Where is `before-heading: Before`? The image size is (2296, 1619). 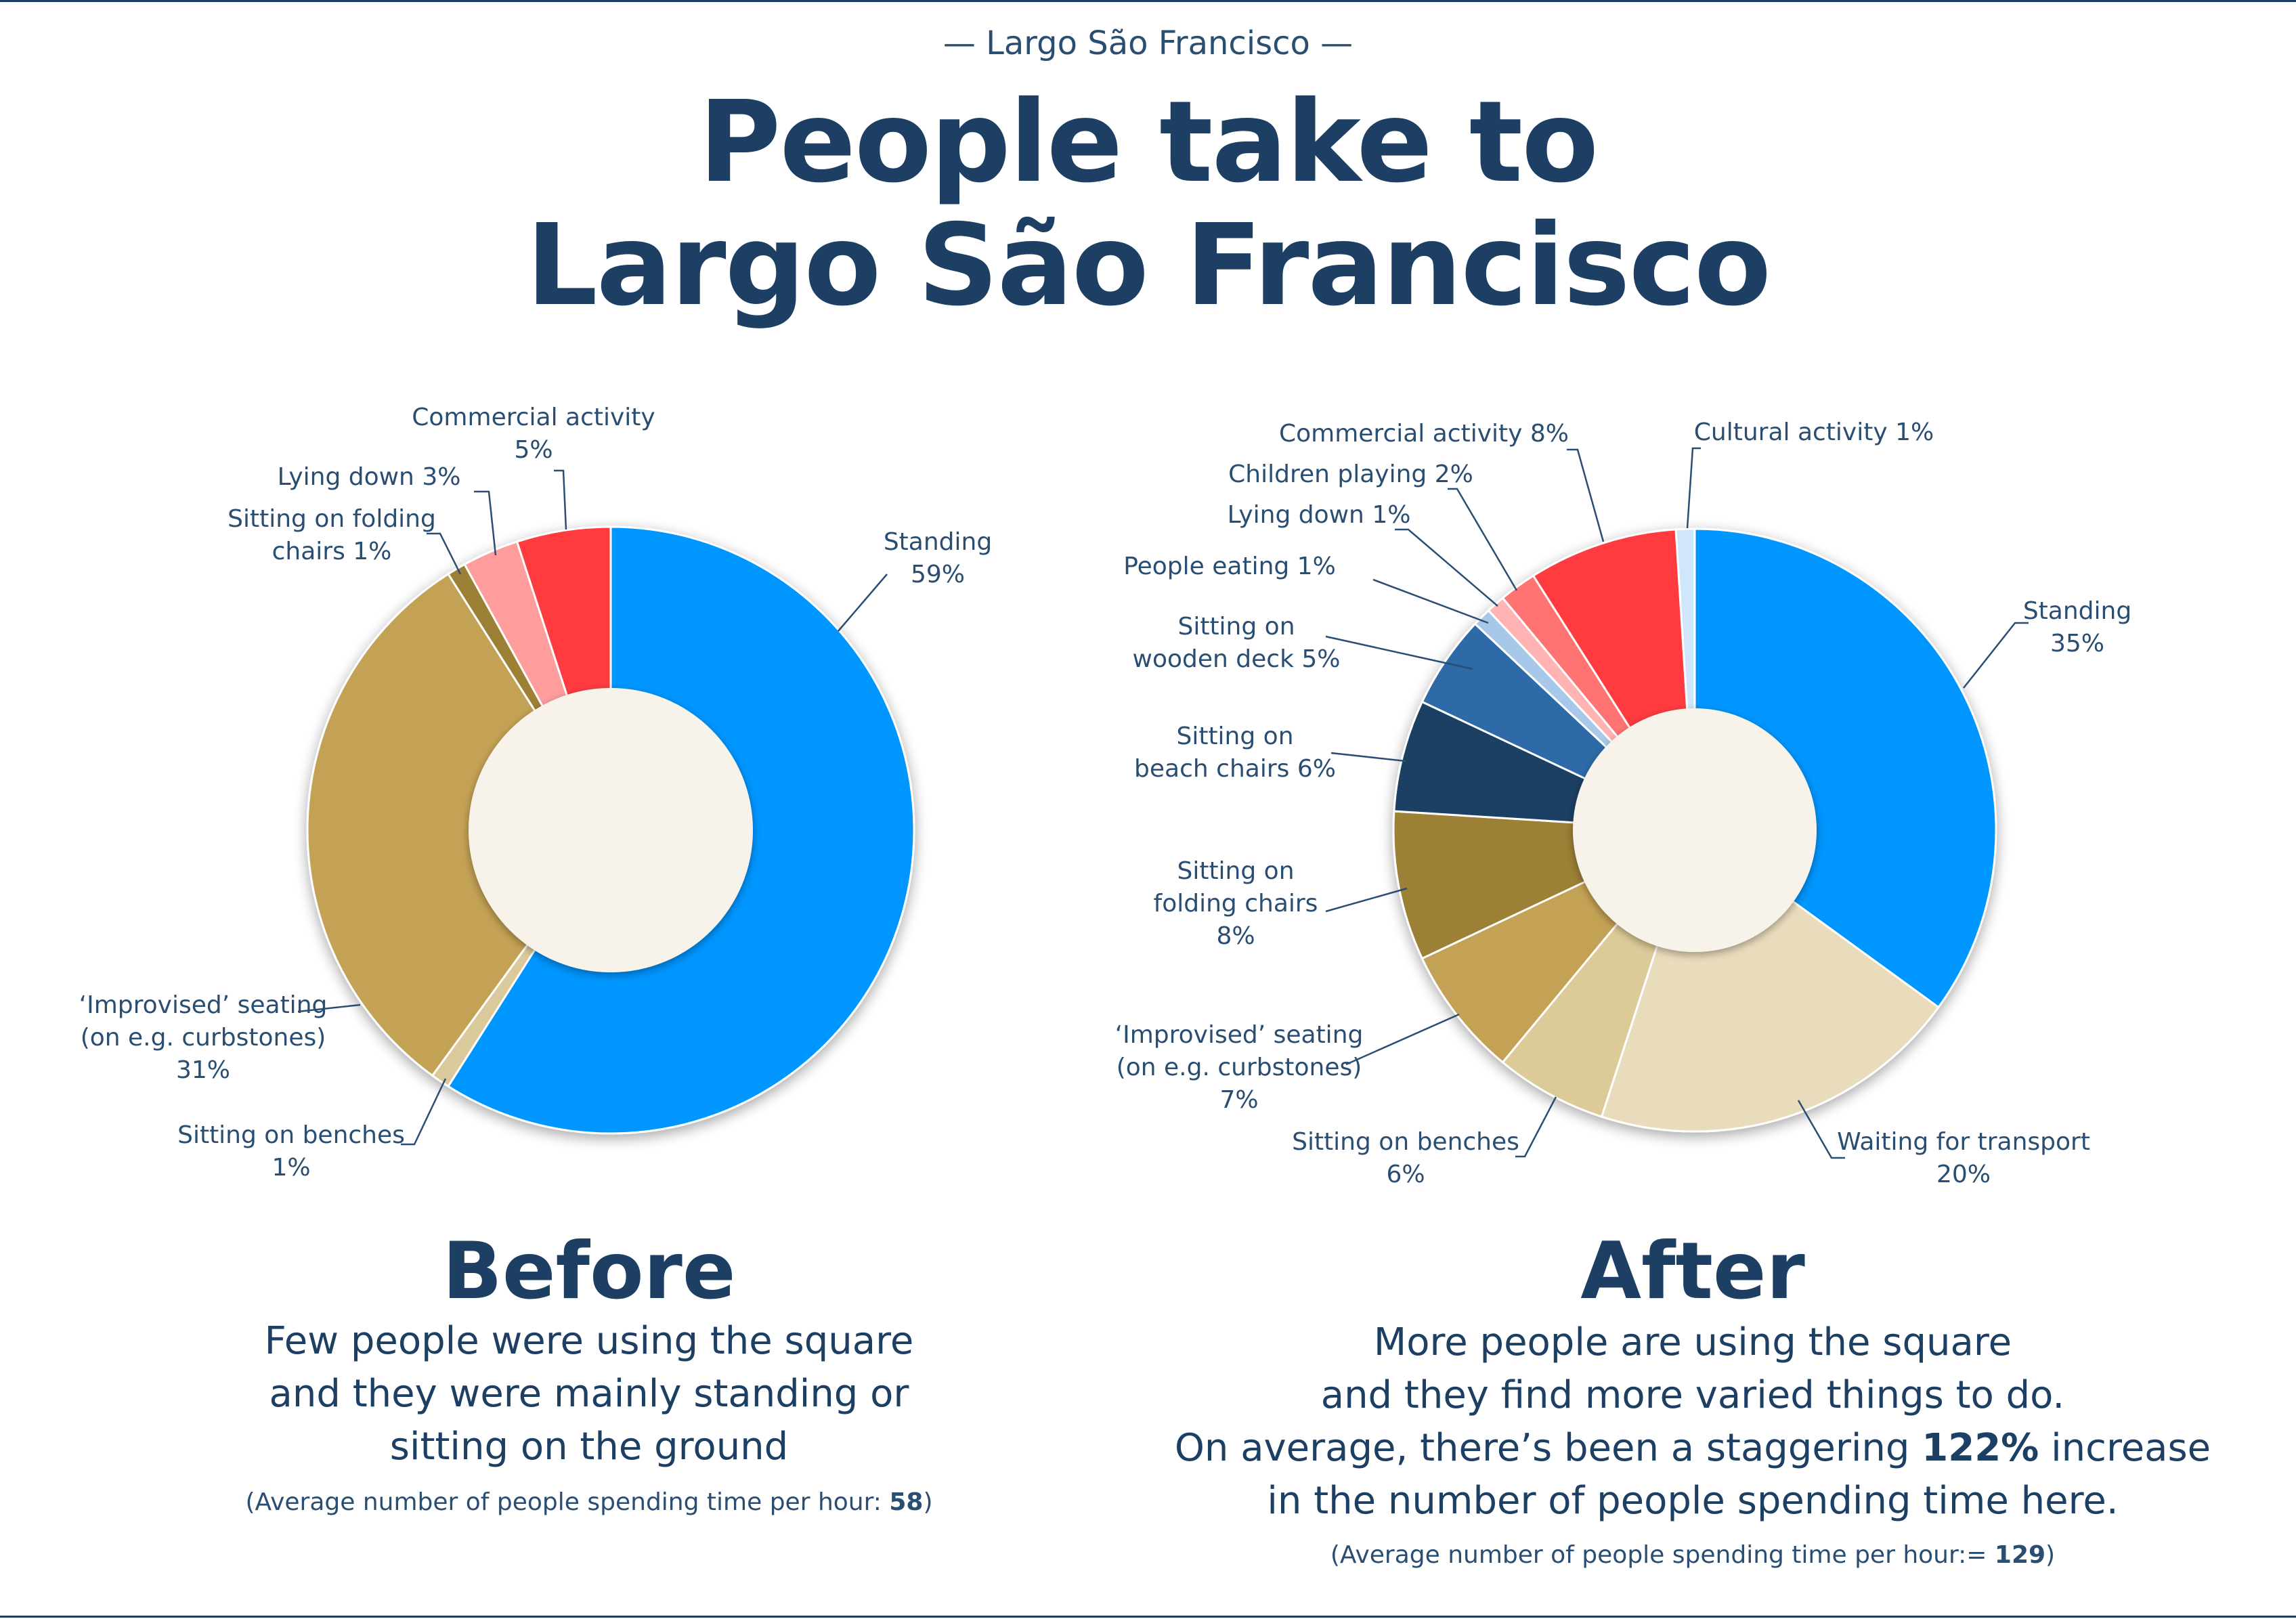 before-heading: Before is located at coordinates (589, 1272).